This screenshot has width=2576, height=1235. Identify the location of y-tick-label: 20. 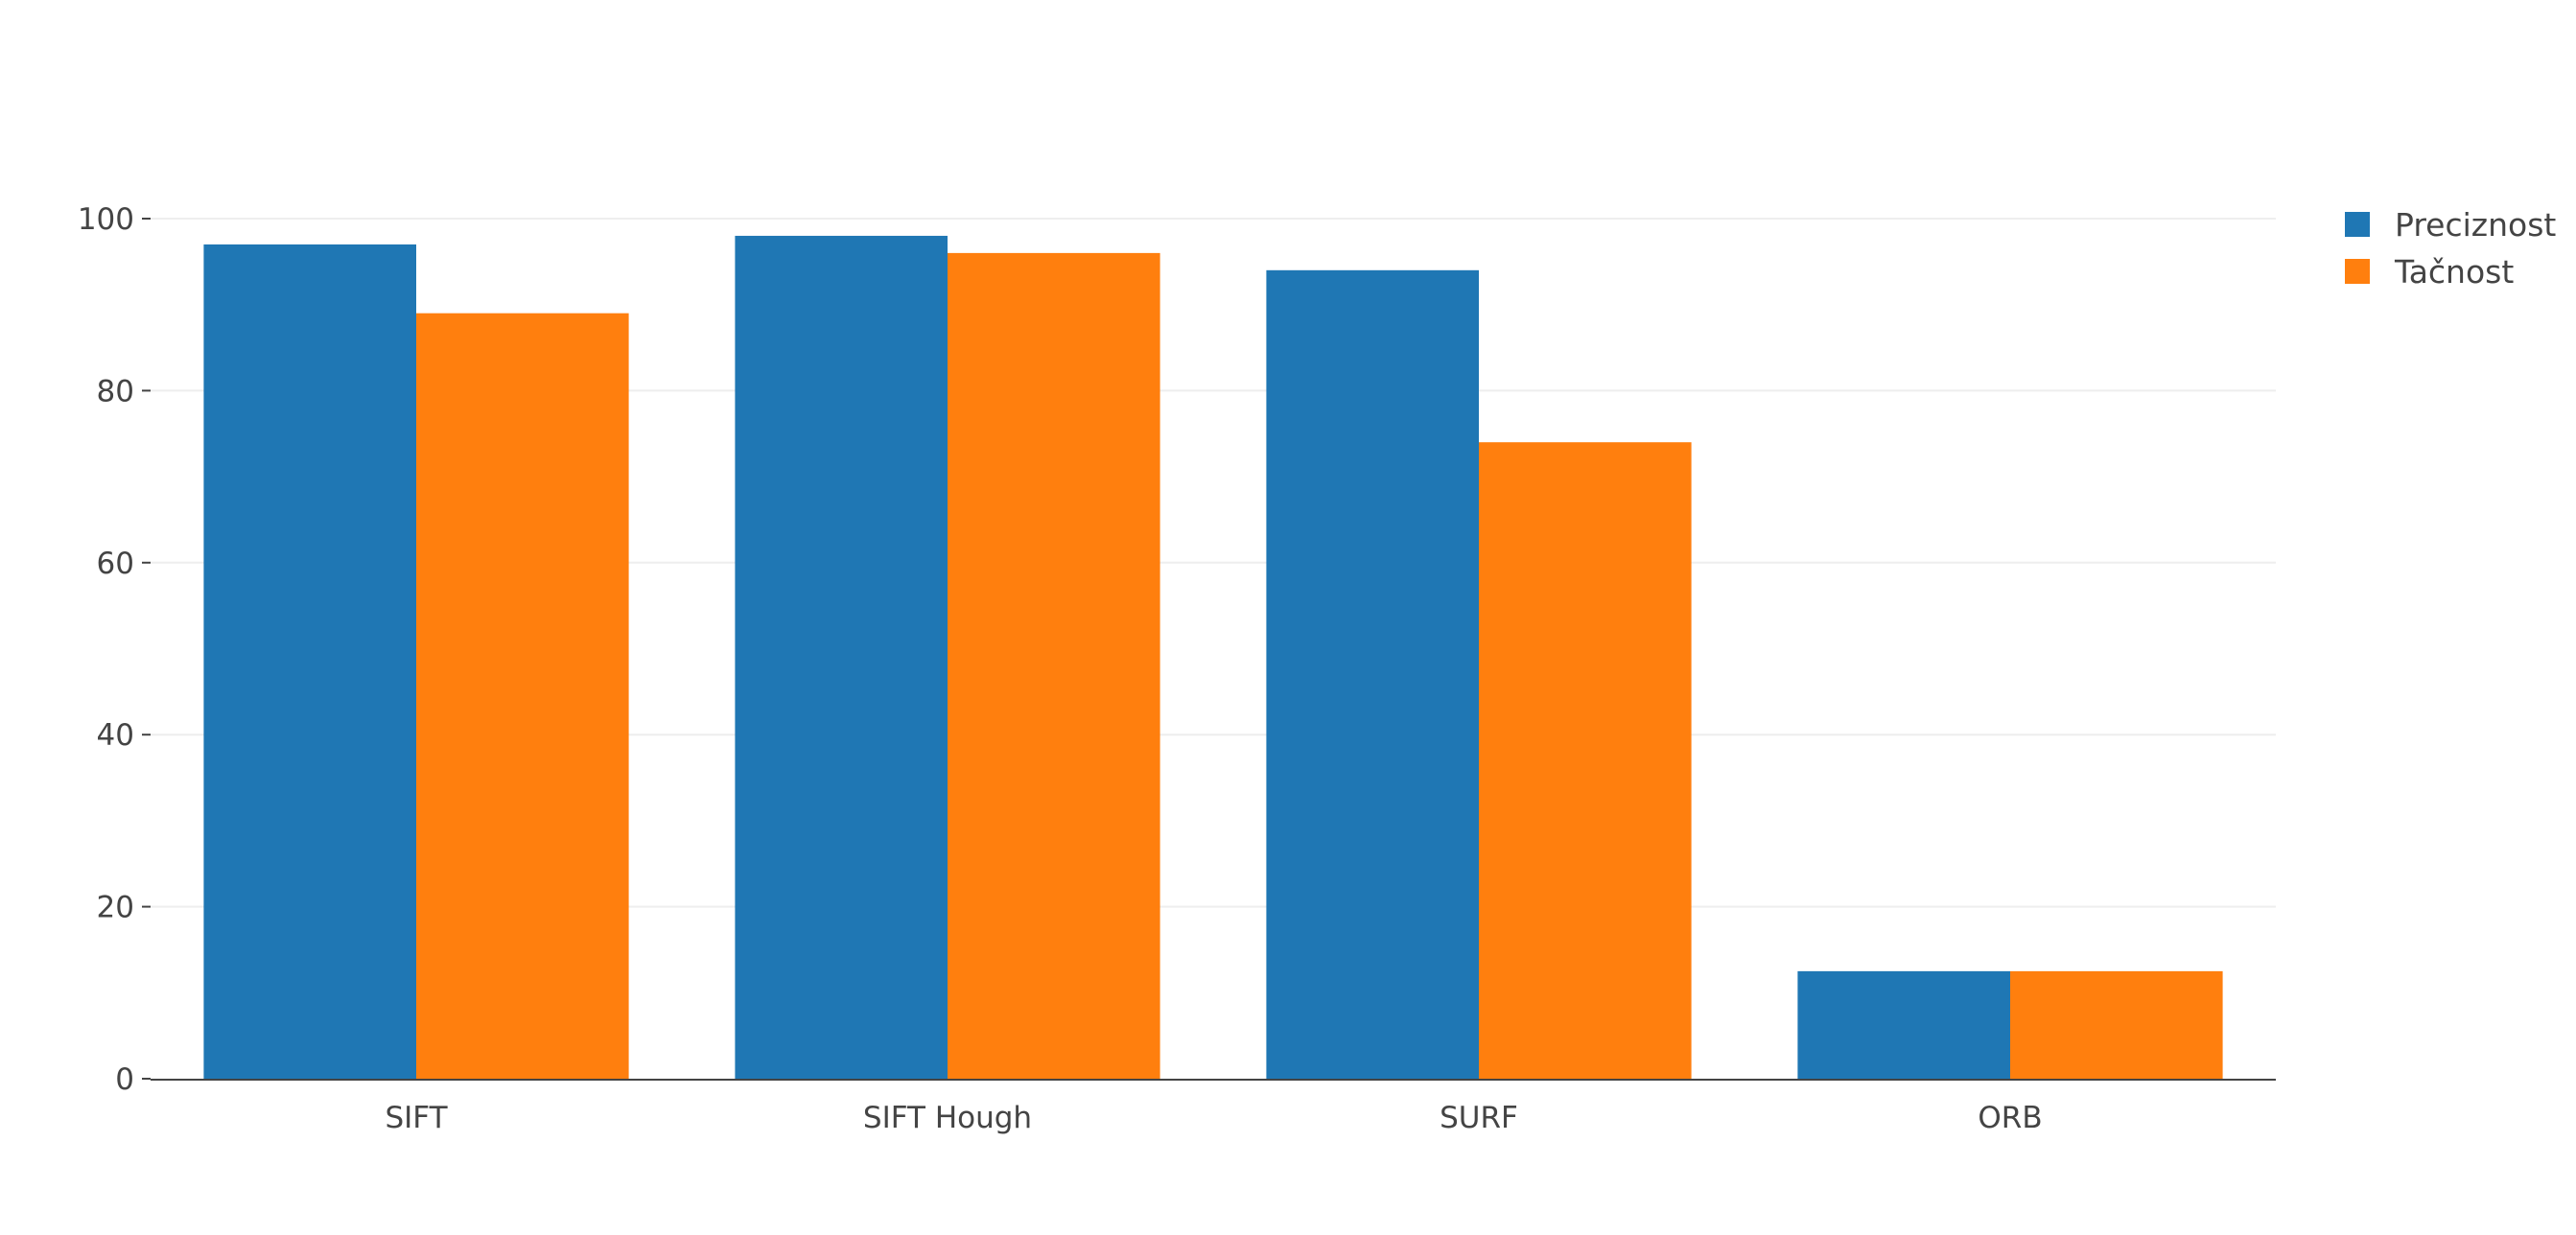
(115, 908).